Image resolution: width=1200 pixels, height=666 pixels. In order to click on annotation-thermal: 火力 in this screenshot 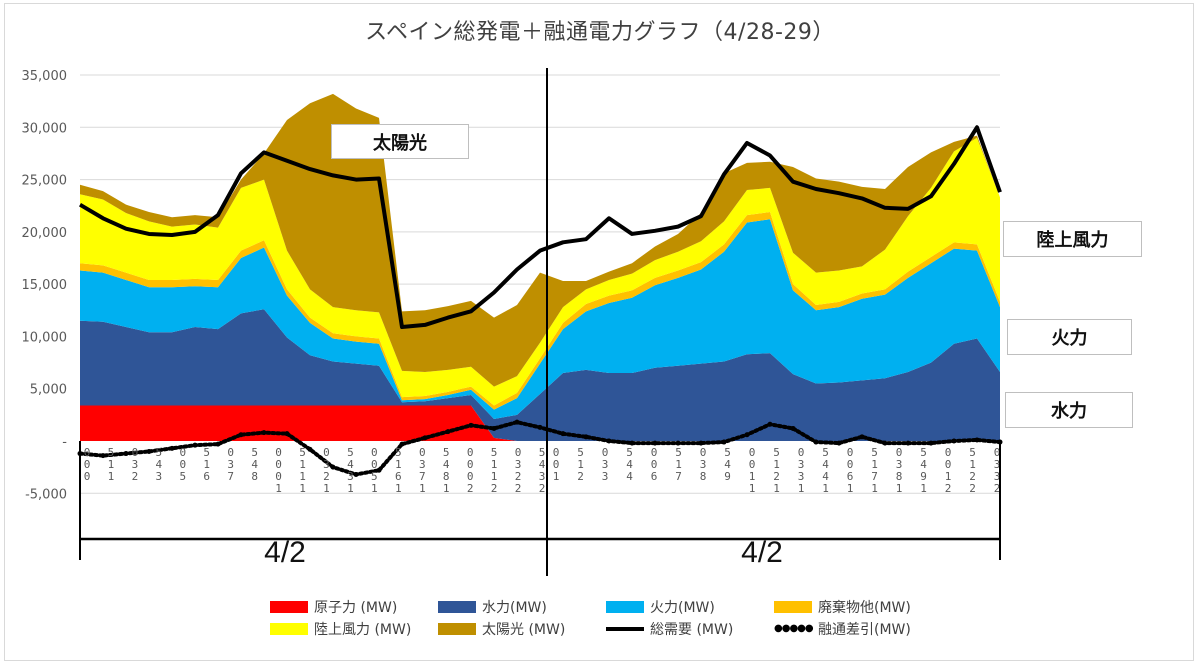, I will do `click(1069, 337)`.